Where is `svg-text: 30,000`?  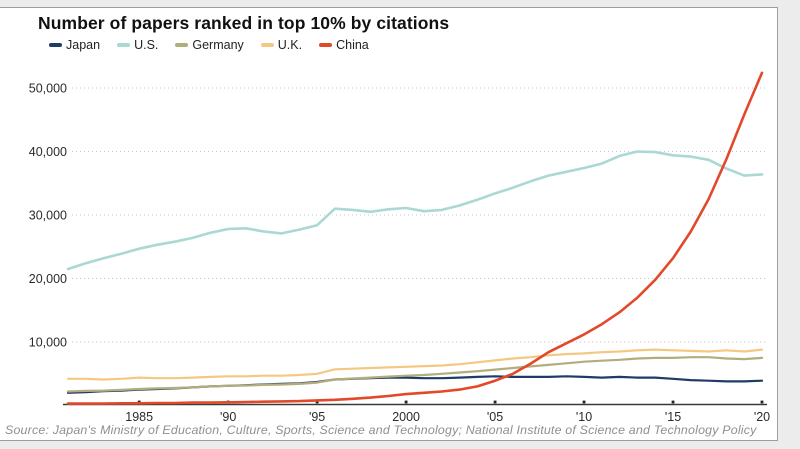 svg-text: 30,000 is located at coordinates (48, 215).